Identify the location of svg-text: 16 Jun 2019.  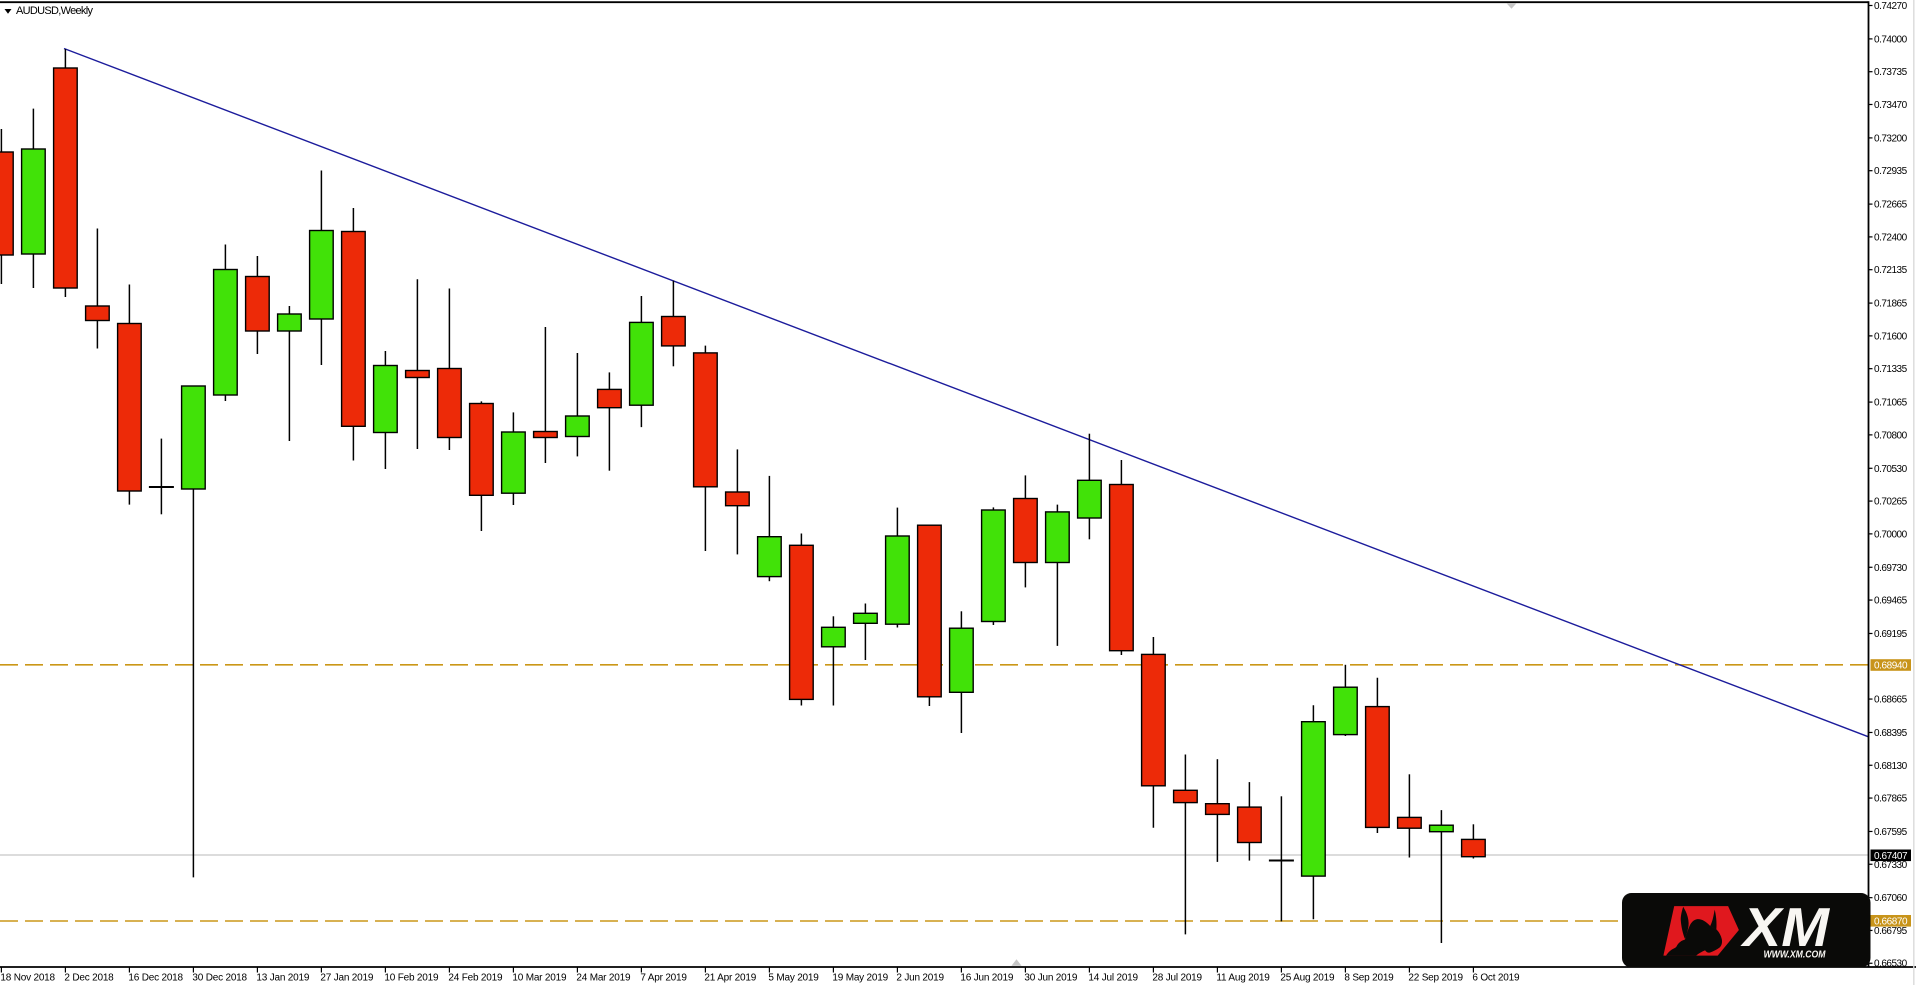
(986, 978).